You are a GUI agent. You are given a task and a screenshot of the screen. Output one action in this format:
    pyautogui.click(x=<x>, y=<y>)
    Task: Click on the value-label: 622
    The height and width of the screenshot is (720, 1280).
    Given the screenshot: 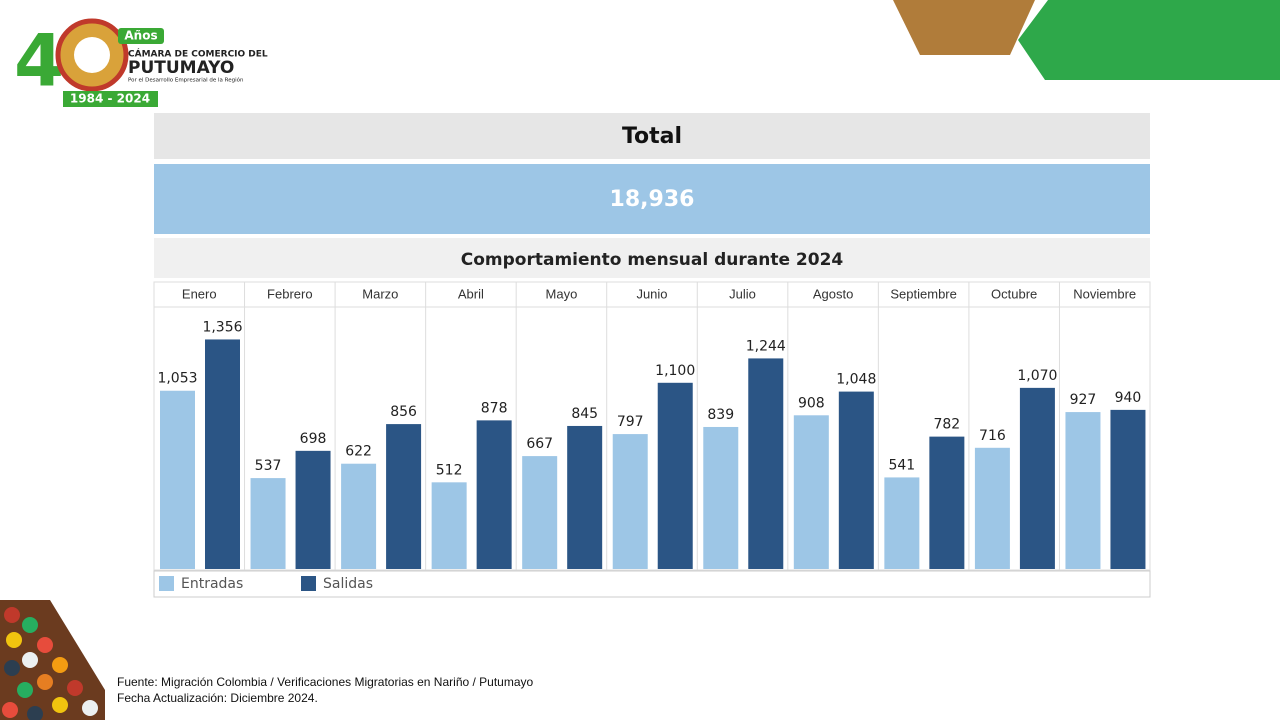 What is the action you would take?
    pyautogui.click(x=358, y=452)
    